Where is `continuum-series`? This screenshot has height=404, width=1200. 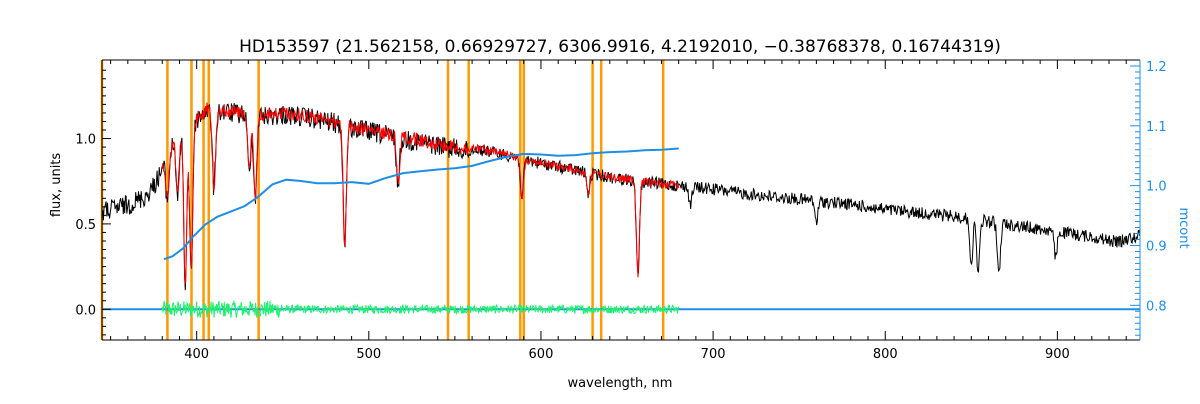 continuum-series is located at coordinates (421, 204).